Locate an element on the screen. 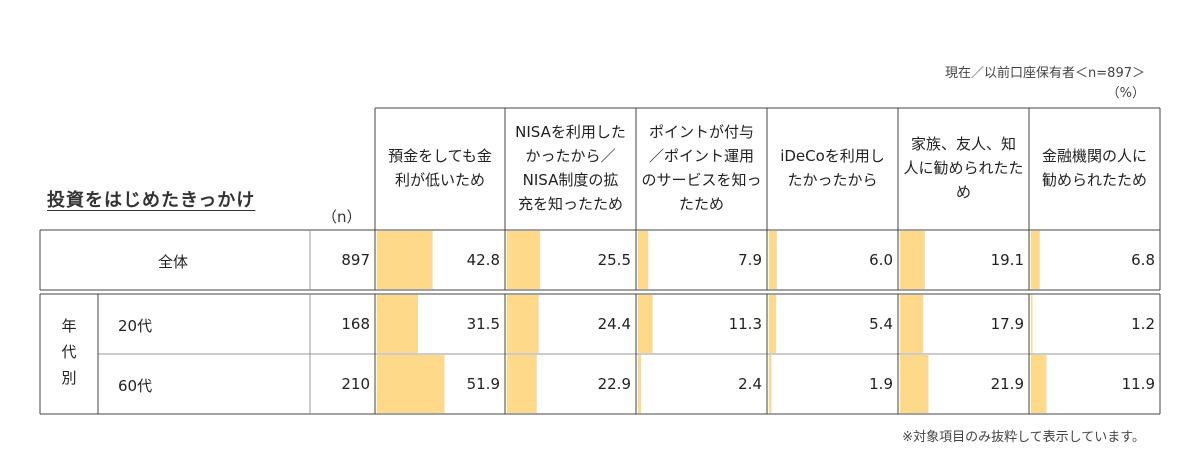 Image resolution: width=1200 pixels, height=470 pixels. column-header-6: 金融機関の人に 勧められたため is located at coordinates (1094, 168).